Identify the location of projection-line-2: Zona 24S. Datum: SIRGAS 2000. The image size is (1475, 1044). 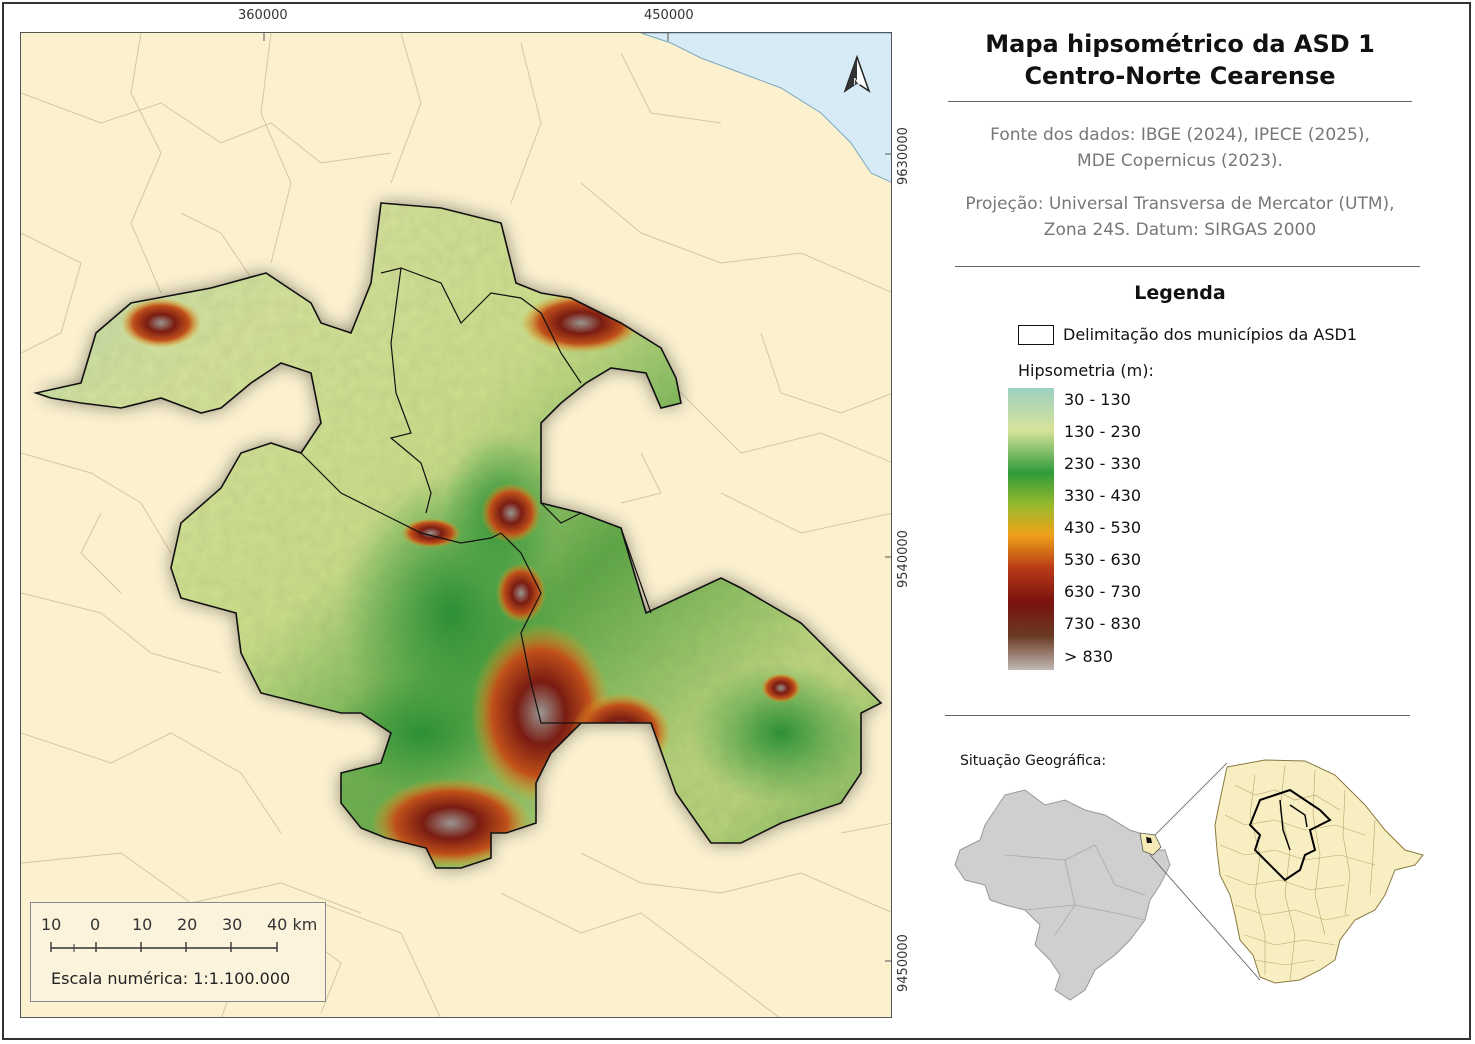
(1180, 230).